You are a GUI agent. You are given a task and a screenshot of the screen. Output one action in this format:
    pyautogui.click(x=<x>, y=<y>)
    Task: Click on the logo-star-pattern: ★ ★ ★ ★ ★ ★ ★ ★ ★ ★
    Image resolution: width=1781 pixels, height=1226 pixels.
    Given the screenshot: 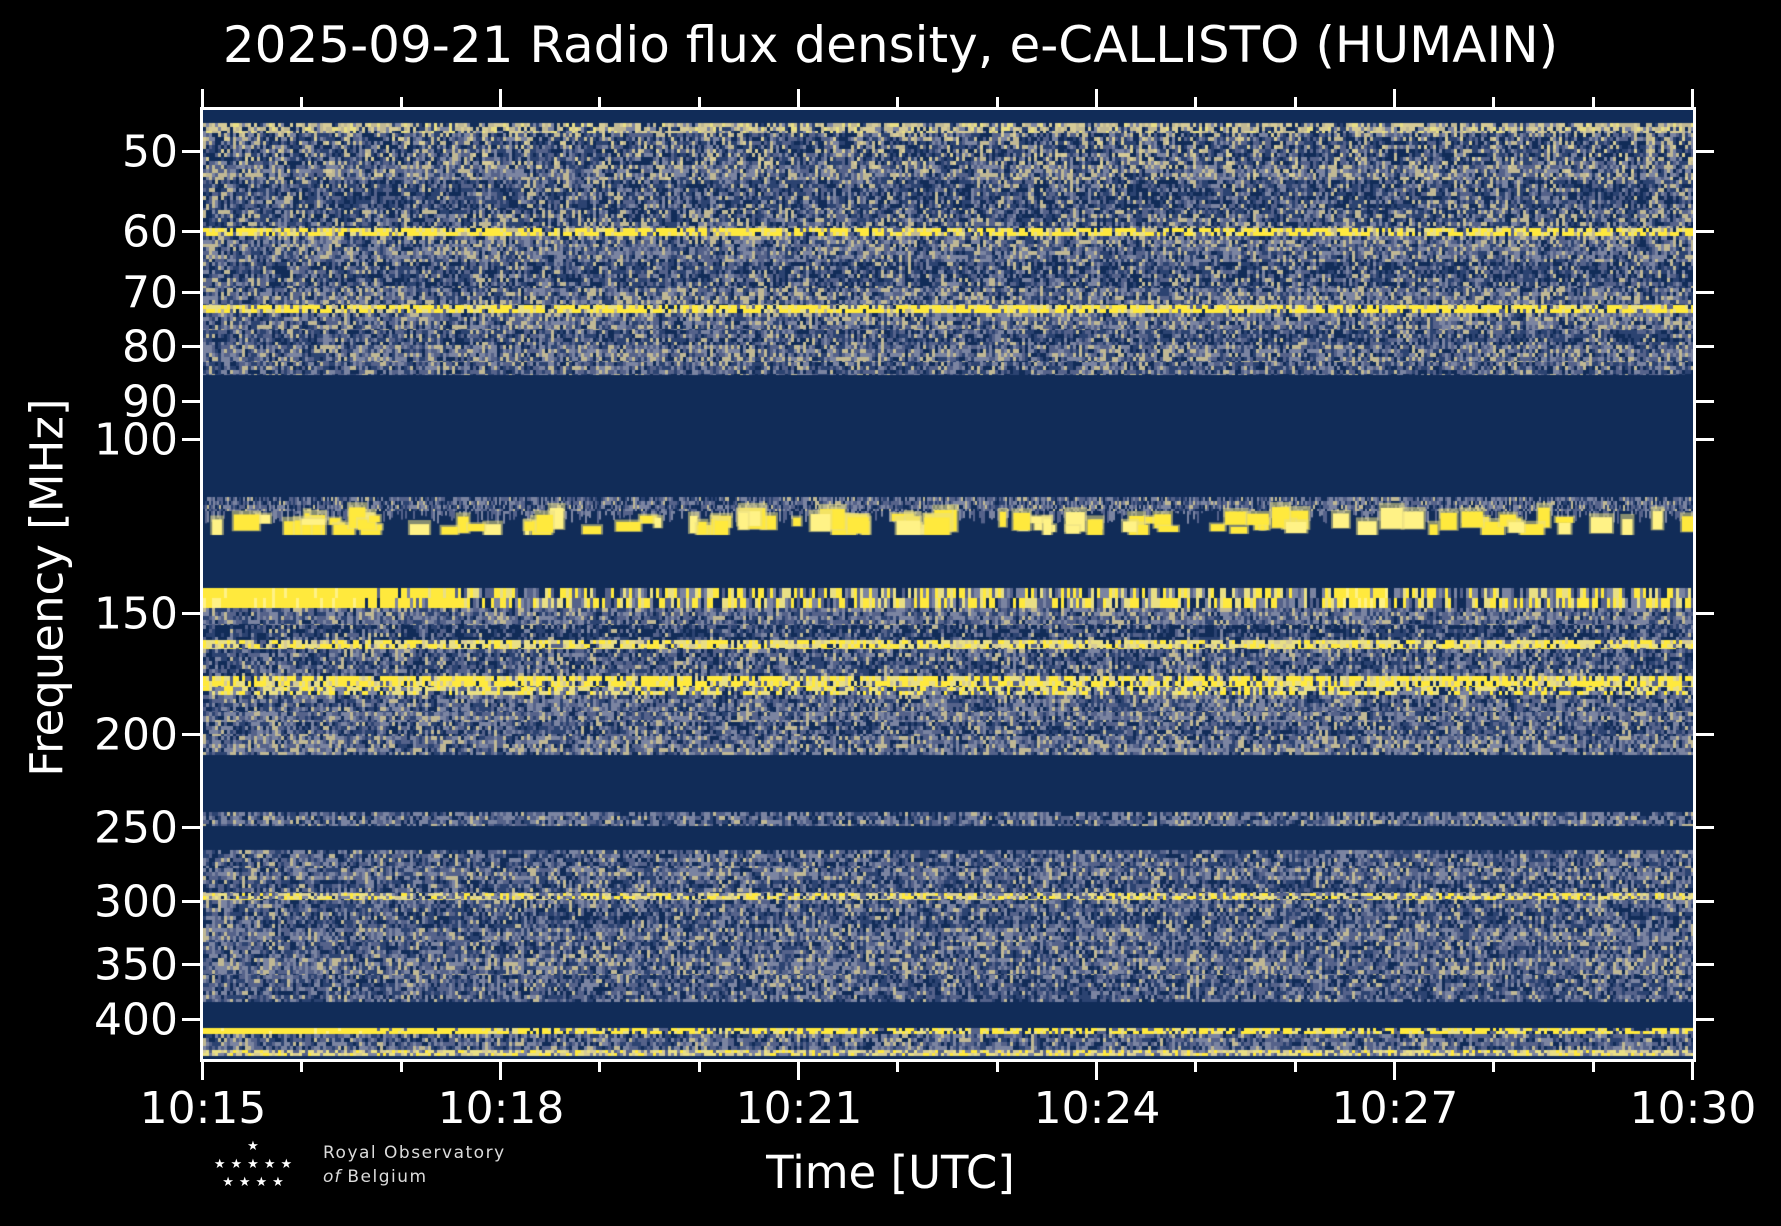 What is the action you would take?
    pyautogui.click(x=253, y=1165)
    